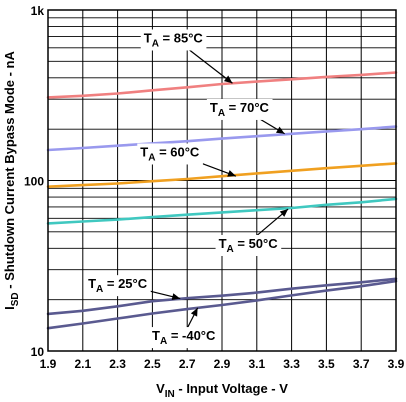  I want to click on y-tick-label: 100, so click(34, 182).